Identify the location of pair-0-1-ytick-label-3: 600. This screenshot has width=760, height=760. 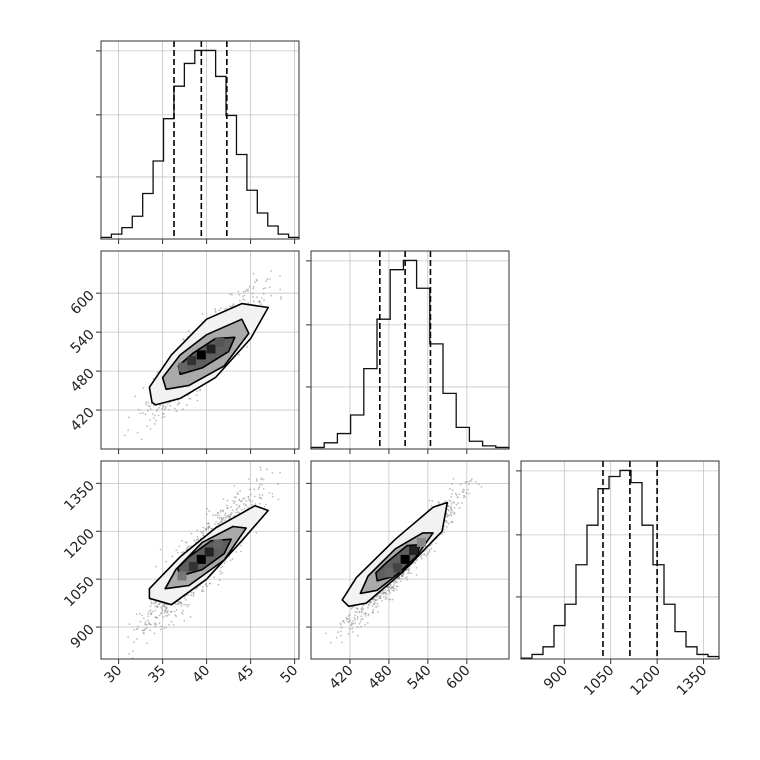
(83, 303).